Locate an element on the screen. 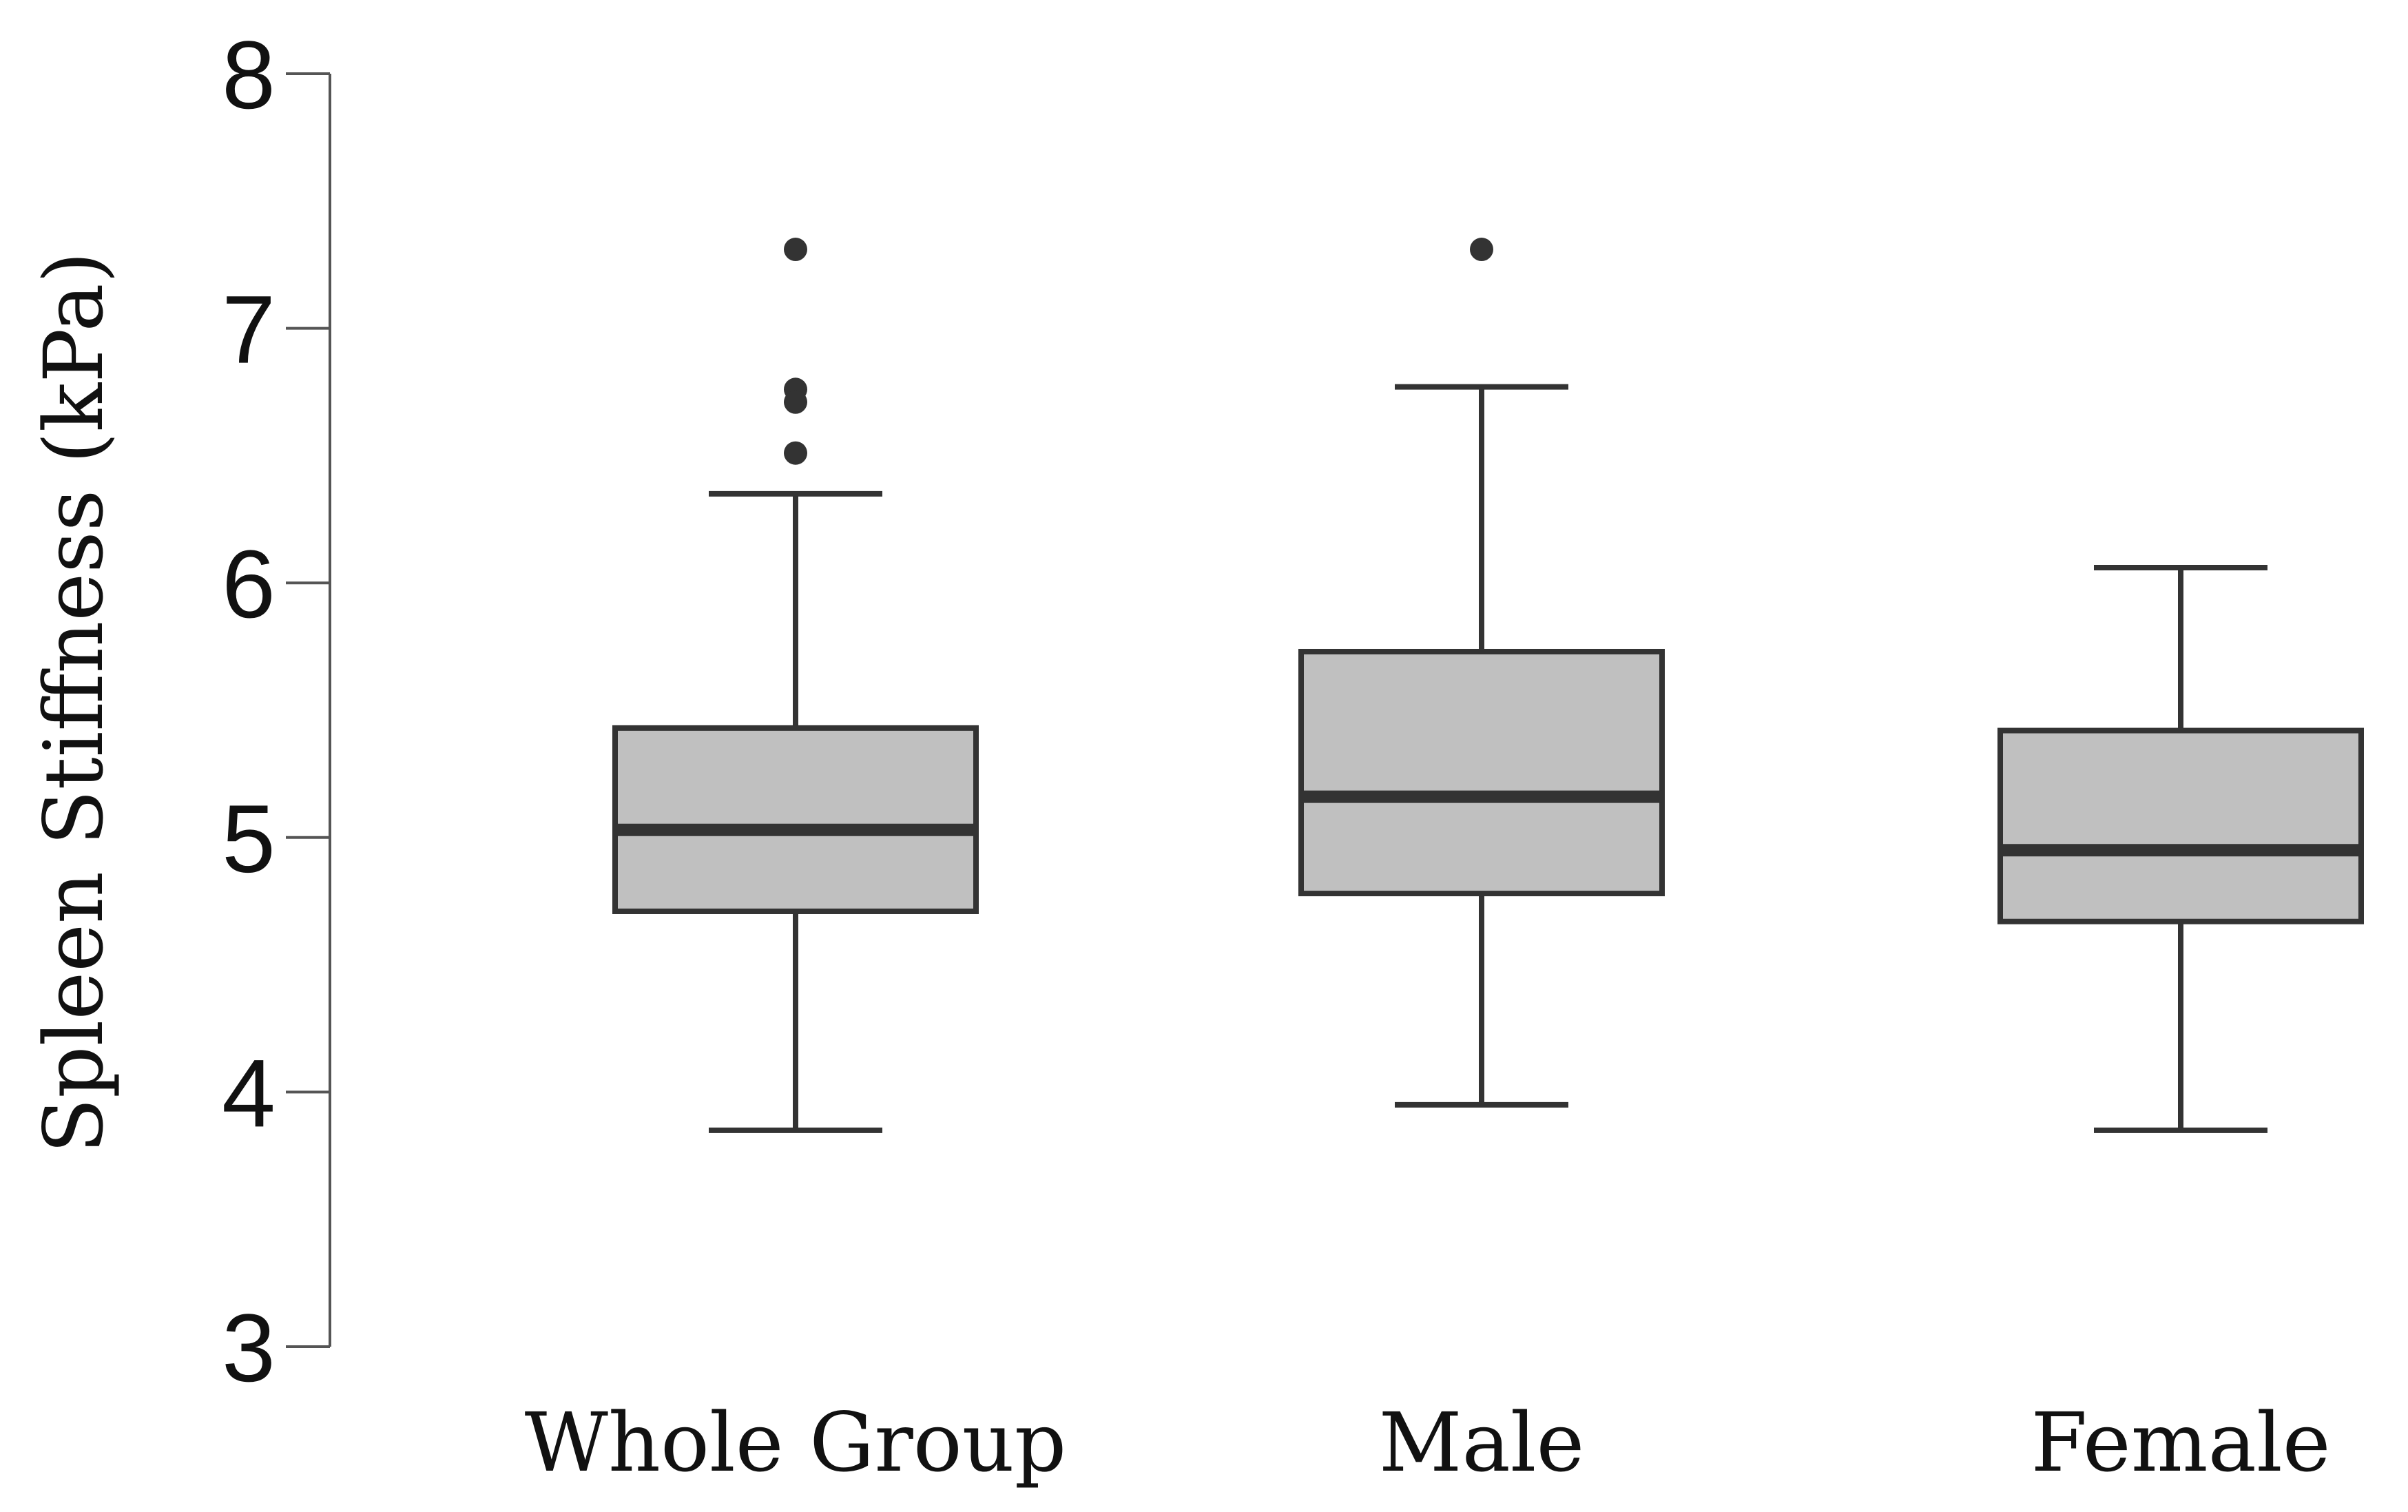 The height and width of the screenshot is (1512, 2408). y-tick-label: 7 is located at coordinates (249, 330).